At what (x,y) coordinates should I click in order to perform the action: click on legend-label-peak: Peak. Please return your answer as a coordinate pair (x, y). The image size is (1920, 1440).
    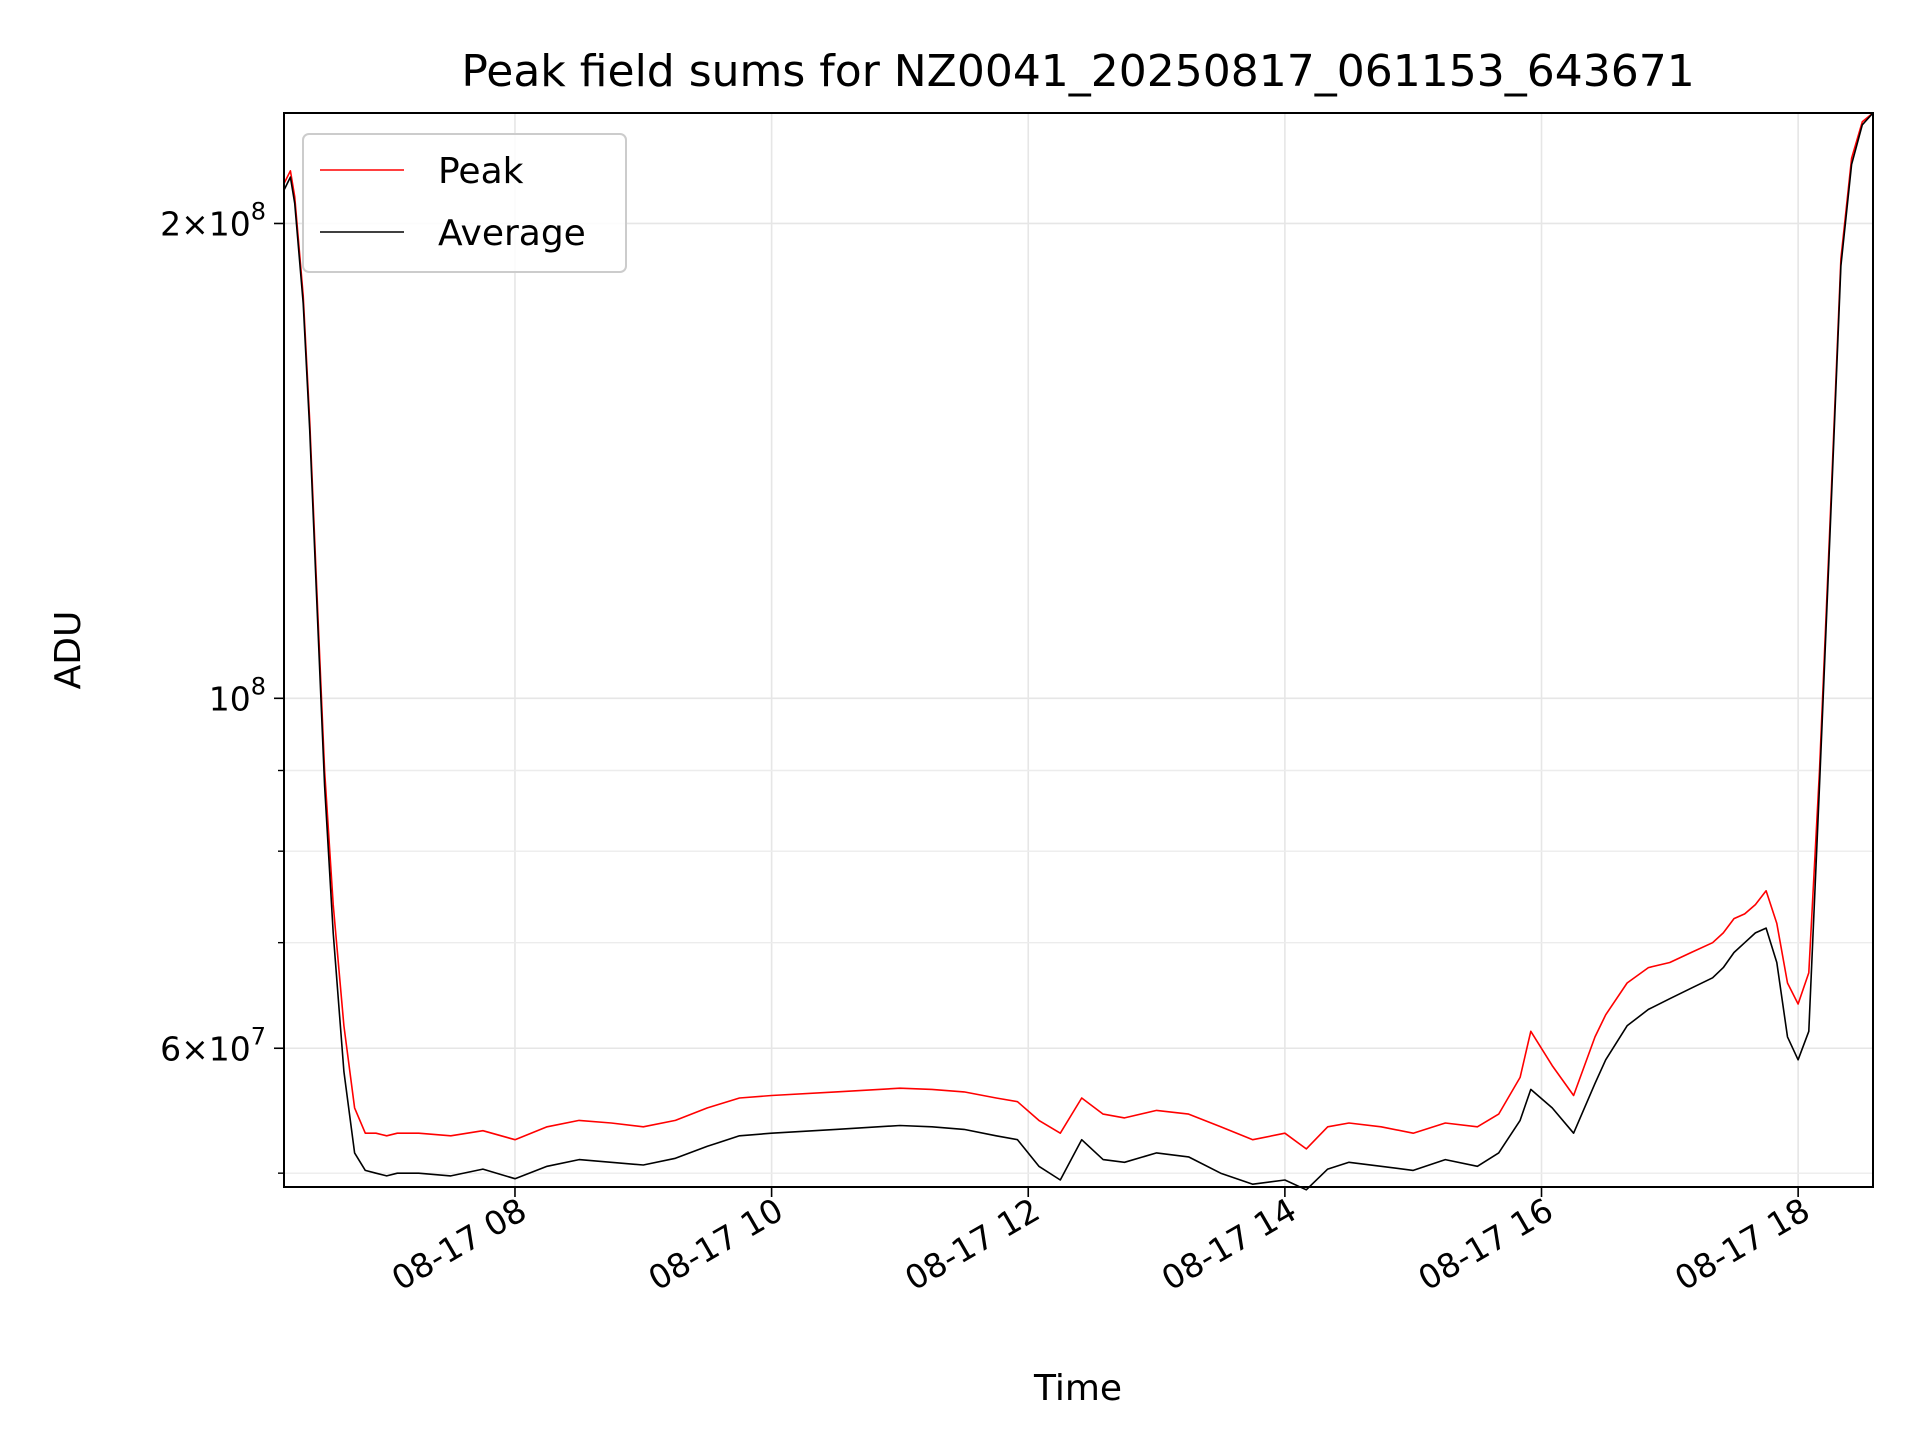
    Looking at the image, I should click on (481, 171).